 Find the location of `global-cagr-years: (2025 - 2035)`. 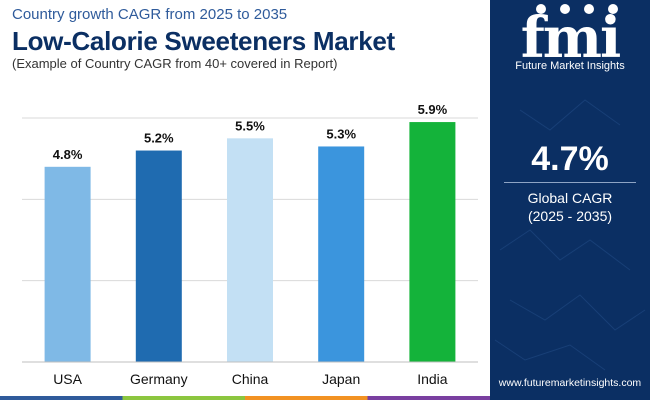

global-cagr-years: (2025 - 2035) is located at coordinates (570, 216).